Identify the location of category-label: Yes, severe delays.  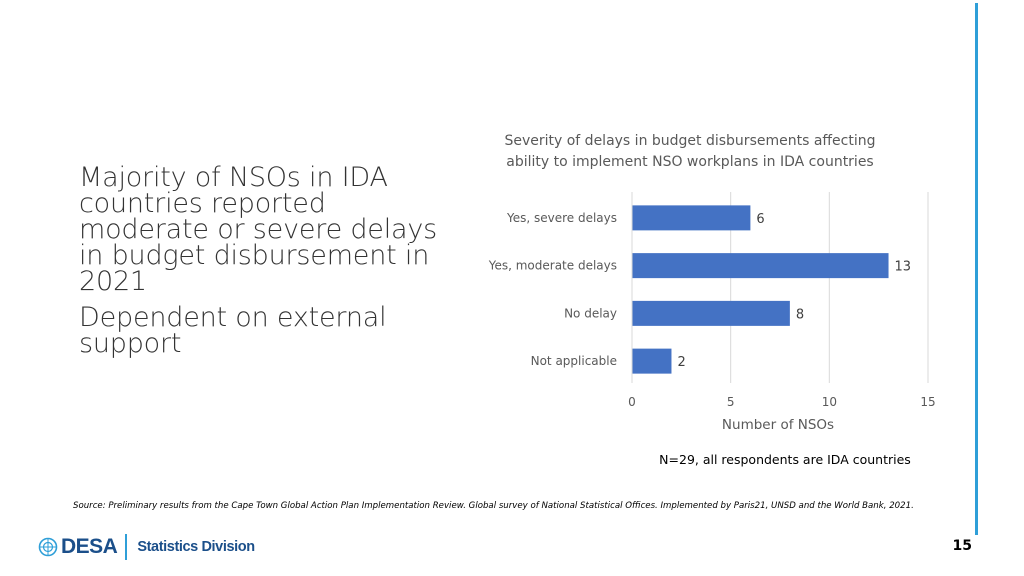
(561, 218).